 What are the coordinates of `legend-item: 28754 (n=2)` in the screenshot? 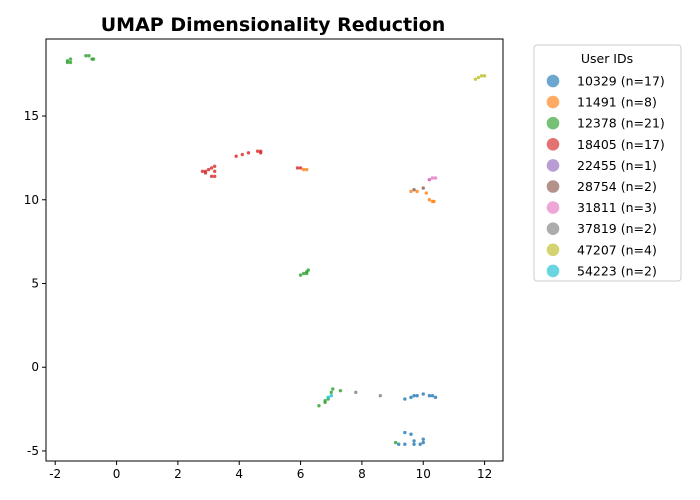 It's located at (601, 186).